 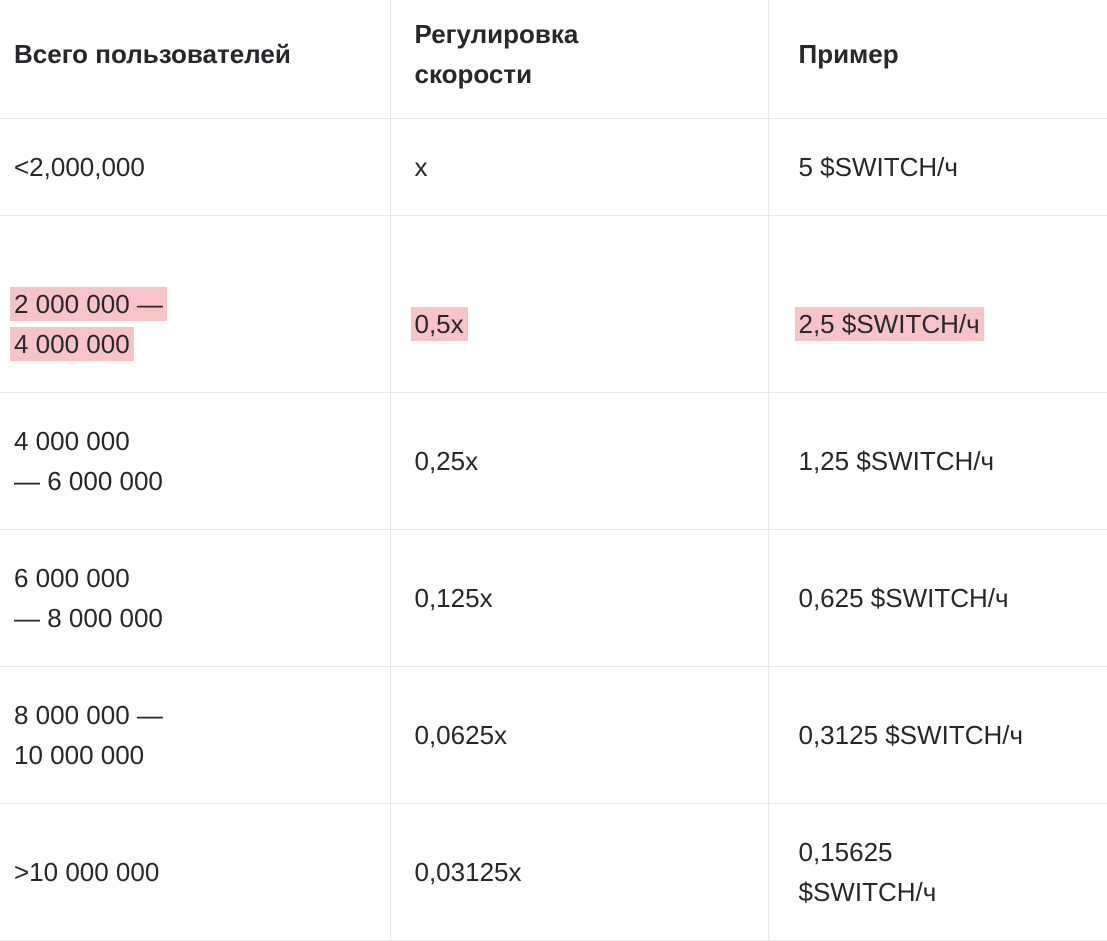 I want to click on users-cell: <2,000,000, so click(x=195, y=167).